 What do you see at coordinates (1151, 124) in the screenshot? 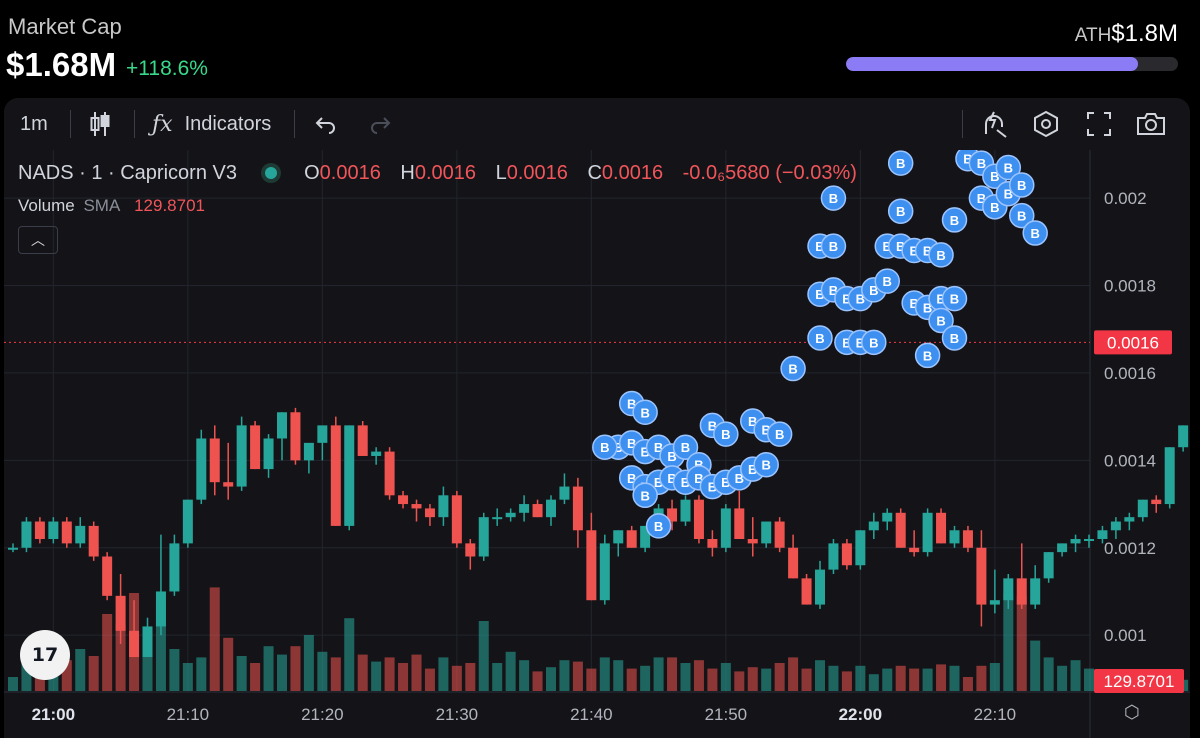
I see `camera-icon` at bounding box center [1151, 124].